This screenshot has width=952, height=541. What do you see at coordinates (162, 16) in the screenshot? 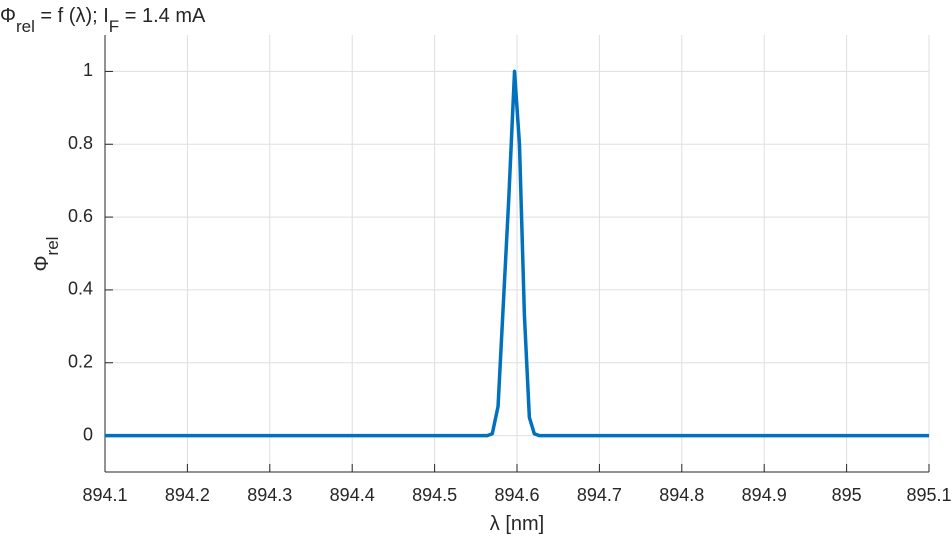
I see `text-part: = 1.4 mA` at bounding box center [162, 16].